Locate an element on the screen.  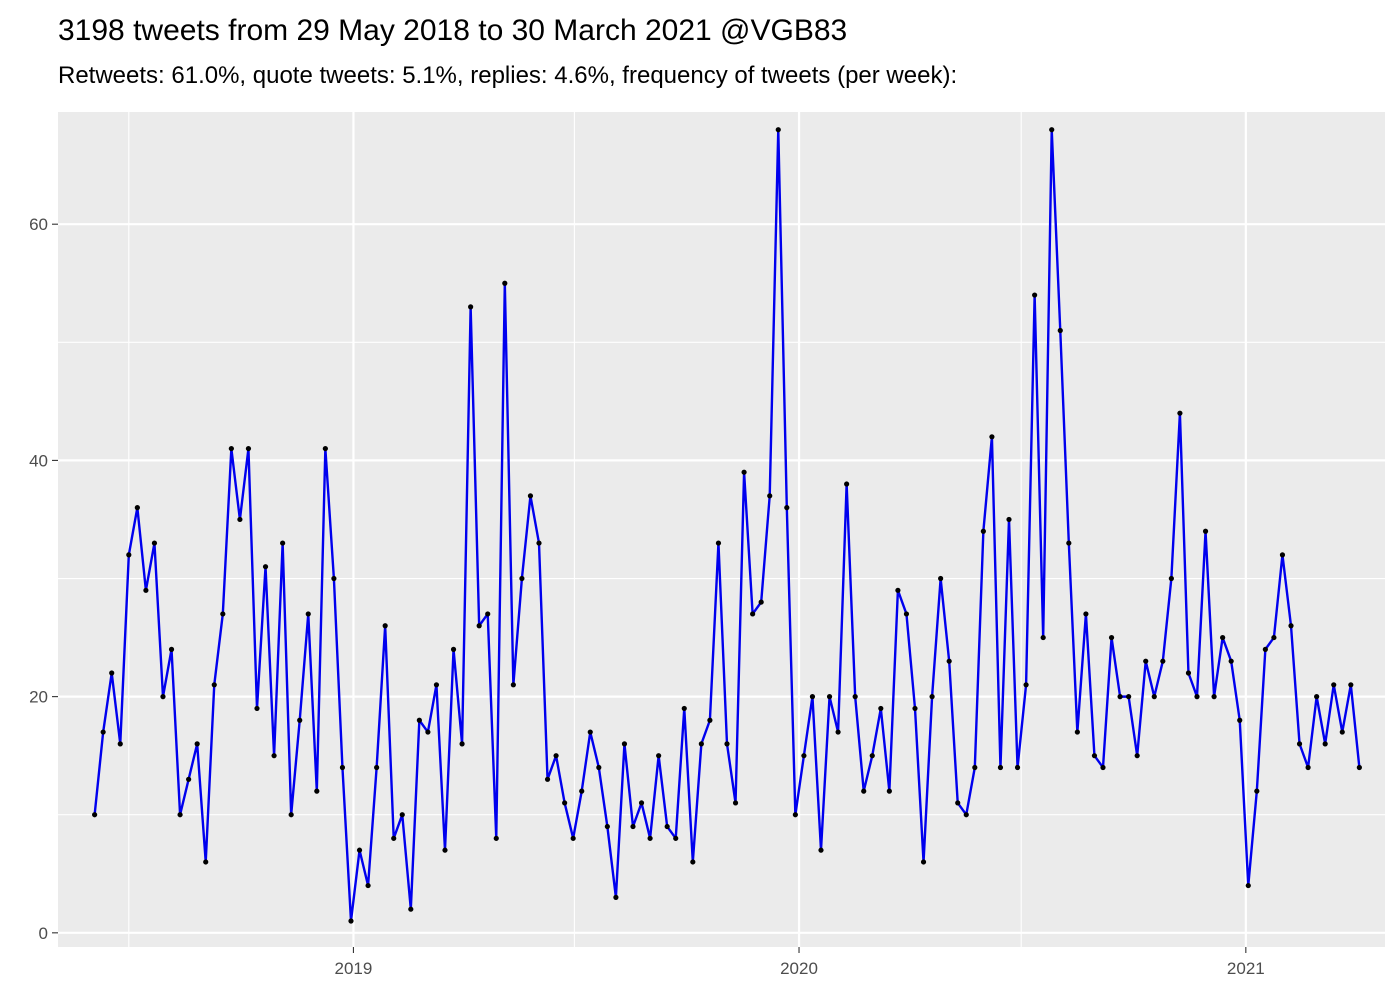
x-tick-label: 2021 is located at coordinates (1246, 968).